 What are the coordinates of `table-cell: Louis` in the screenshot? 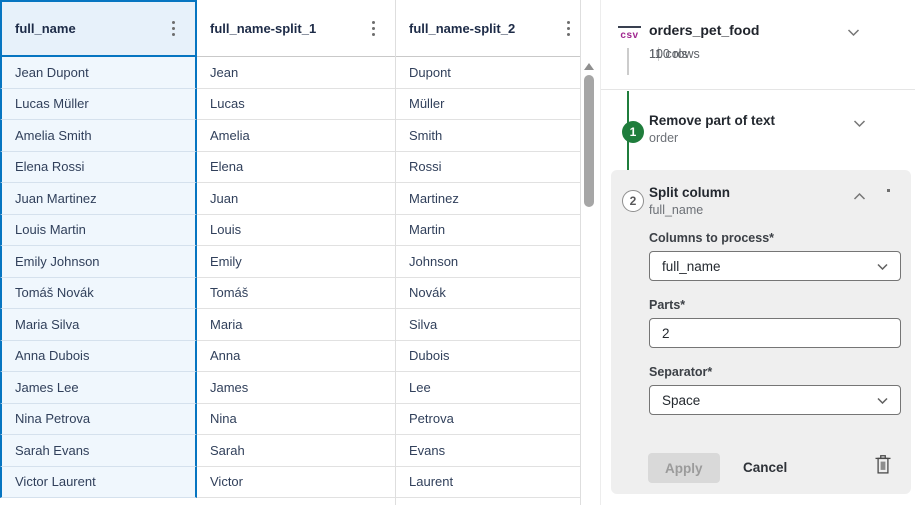 It's located at (296, 230).